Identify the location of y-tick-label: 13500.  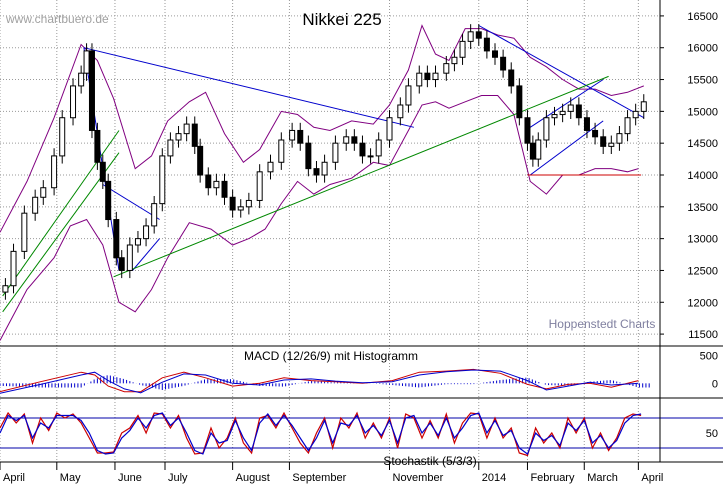
(702, 208).